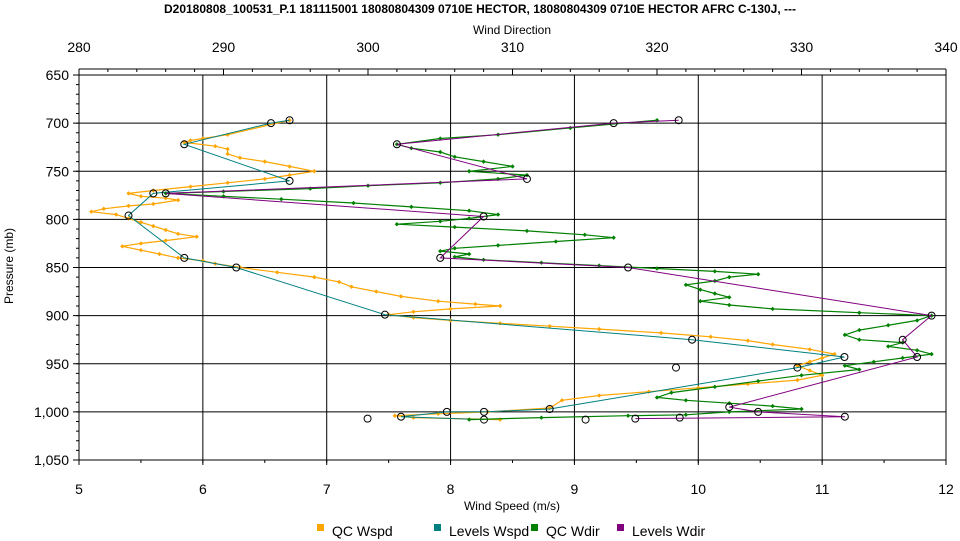 Image resolution: width=960 pixels, height=541 pixels. Describe the element at coordinates (56, 267) in the screenshot. I see `y-axis: 650 700 750 800 850 900 950 1,000 1,050` at that location.